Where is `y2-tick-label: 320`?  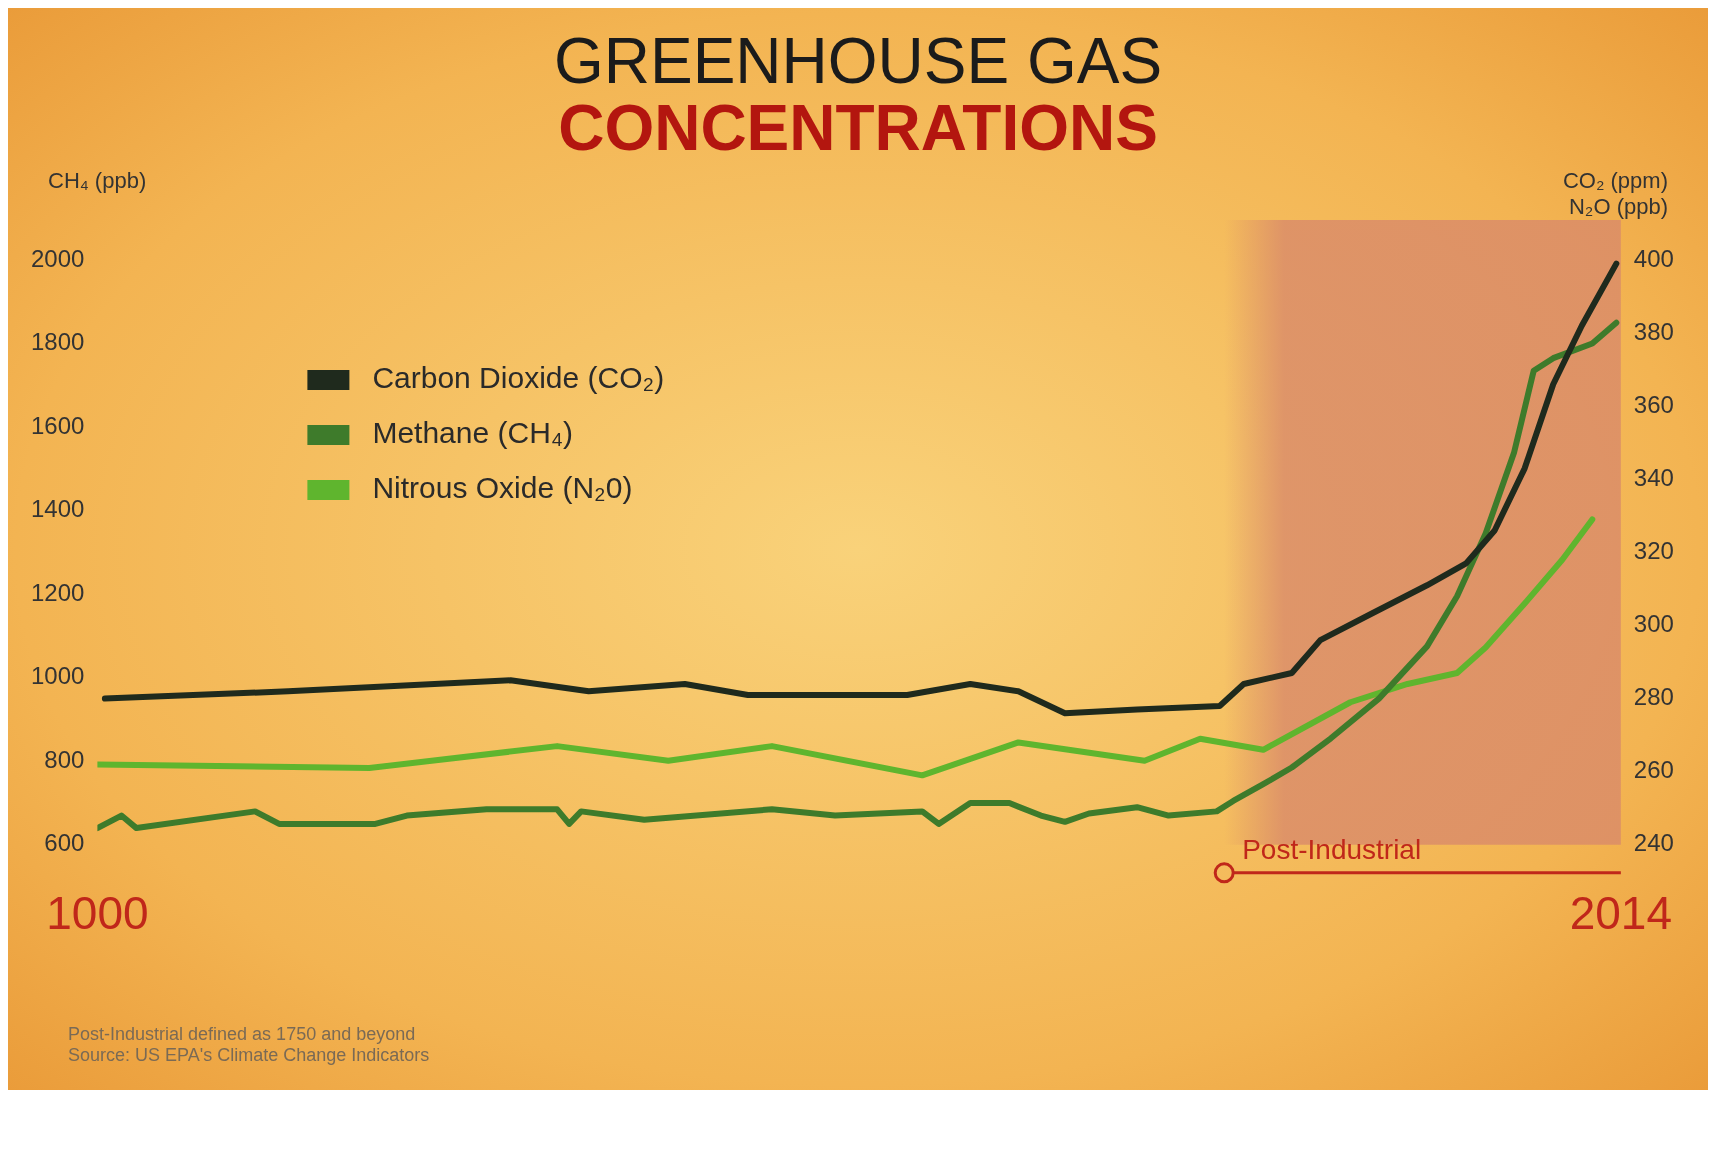
y2-tick-label: 320 is located at coordinates (1653, 551).